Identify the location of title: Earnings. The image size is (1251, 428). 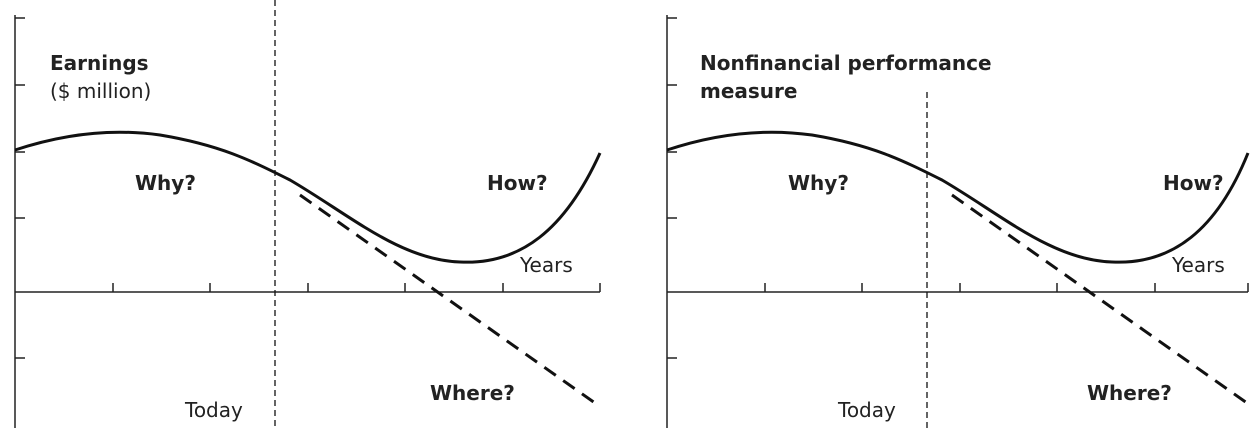
(99, 63).